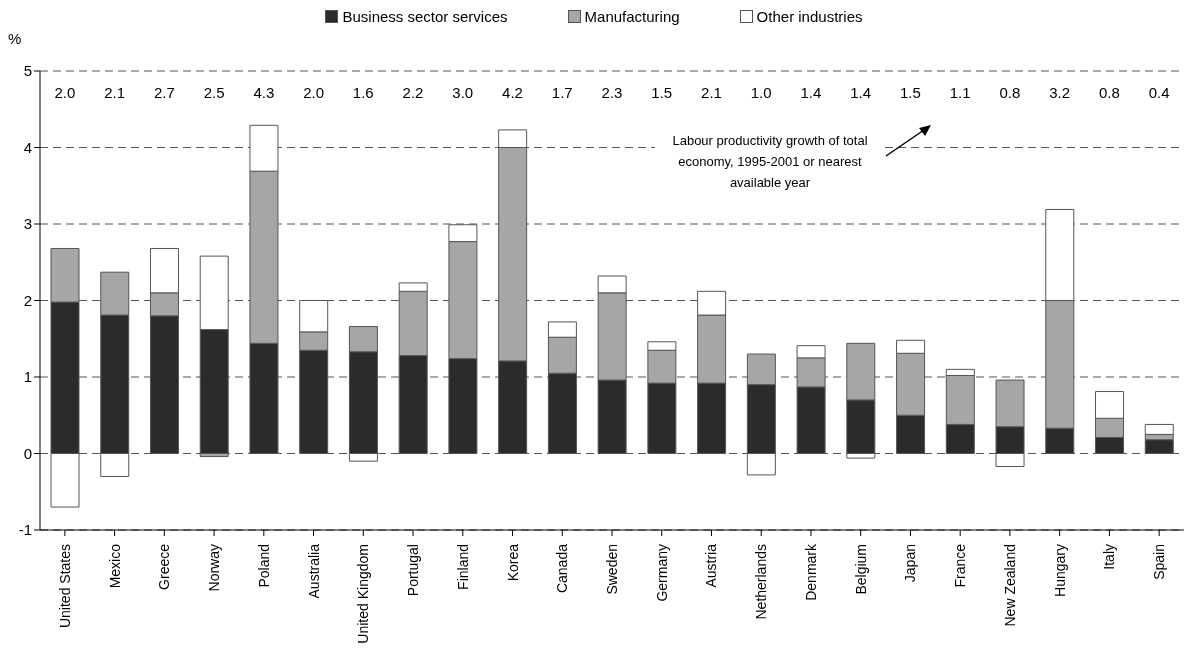 The image size is (1188, 670). I want to click on x-tick-label: Austria, so click(711, 565).